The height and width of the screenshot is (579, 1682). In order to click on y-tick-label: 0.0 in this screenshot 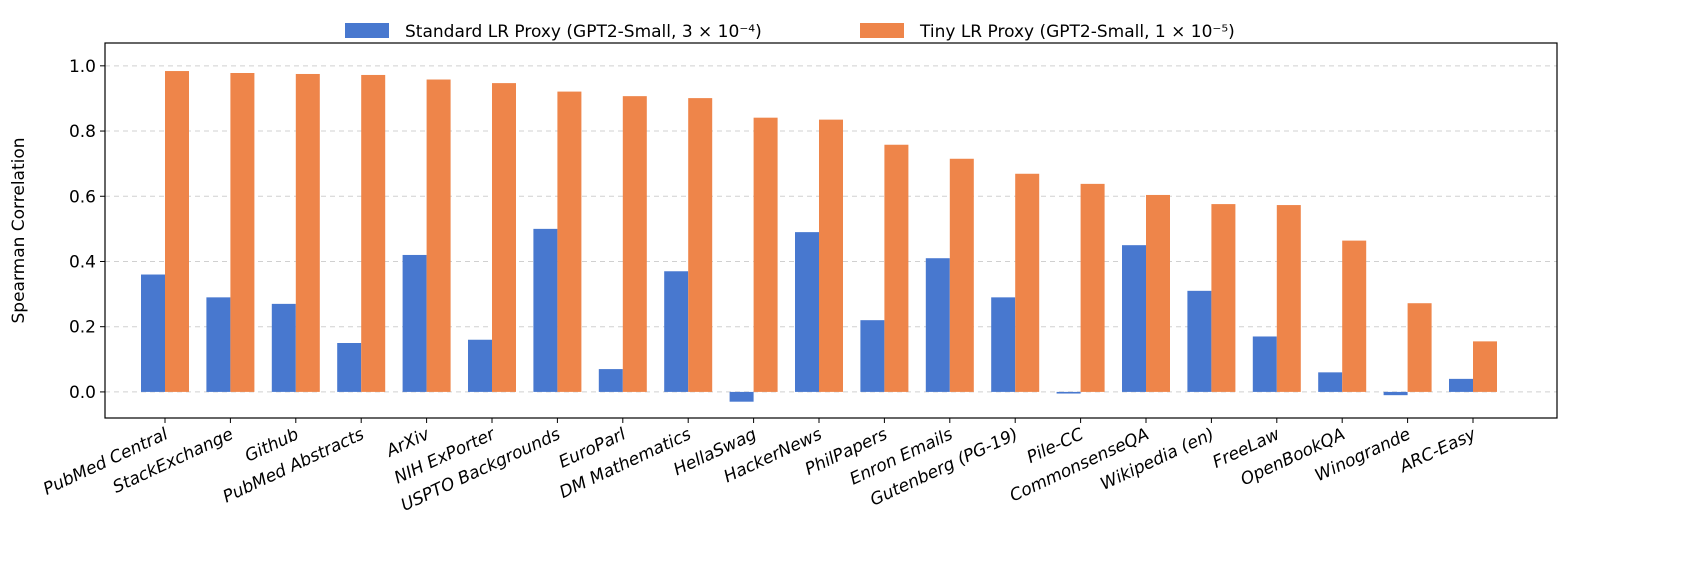, I will do `click(82, 393)`.